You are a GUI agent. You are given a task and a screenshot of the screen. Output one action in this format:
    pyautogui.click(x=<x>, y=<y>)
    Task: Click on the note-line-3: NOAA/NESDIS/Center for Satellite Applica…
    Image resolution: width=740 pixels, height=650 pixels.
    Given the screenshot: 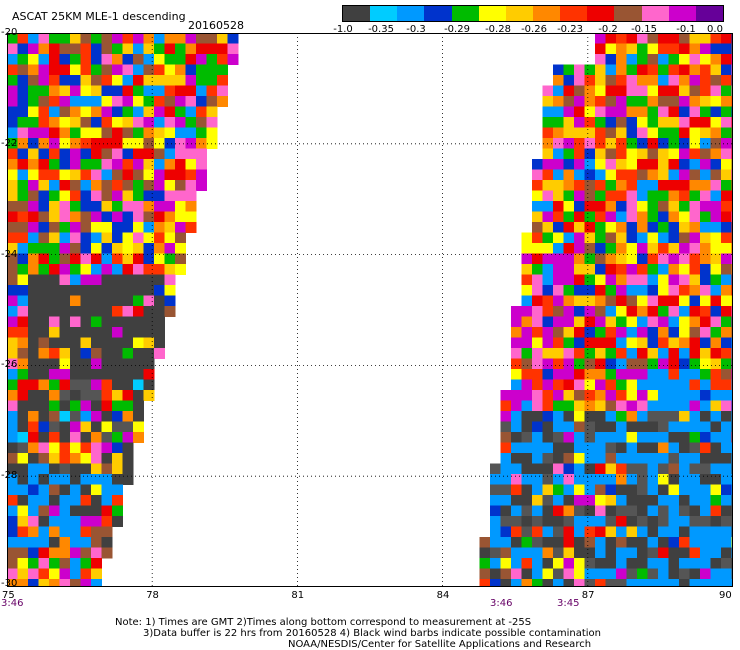 What is the action you would take?
    pyautogui.click(x=440, y=644)
    